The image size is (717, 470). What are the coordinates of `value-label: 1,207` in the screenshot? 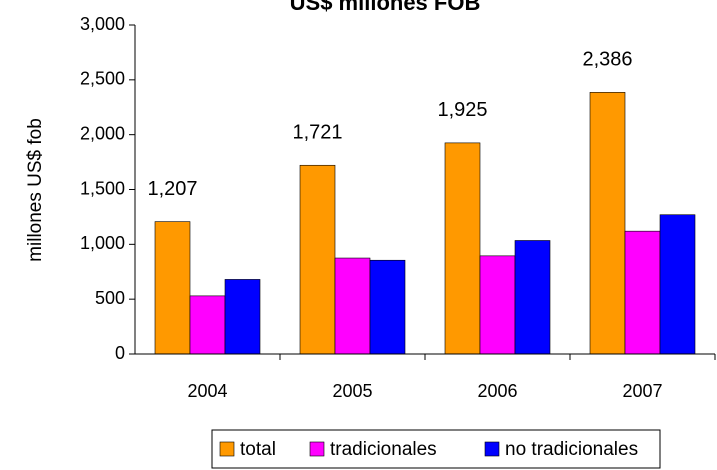 It's located at (172, 189).